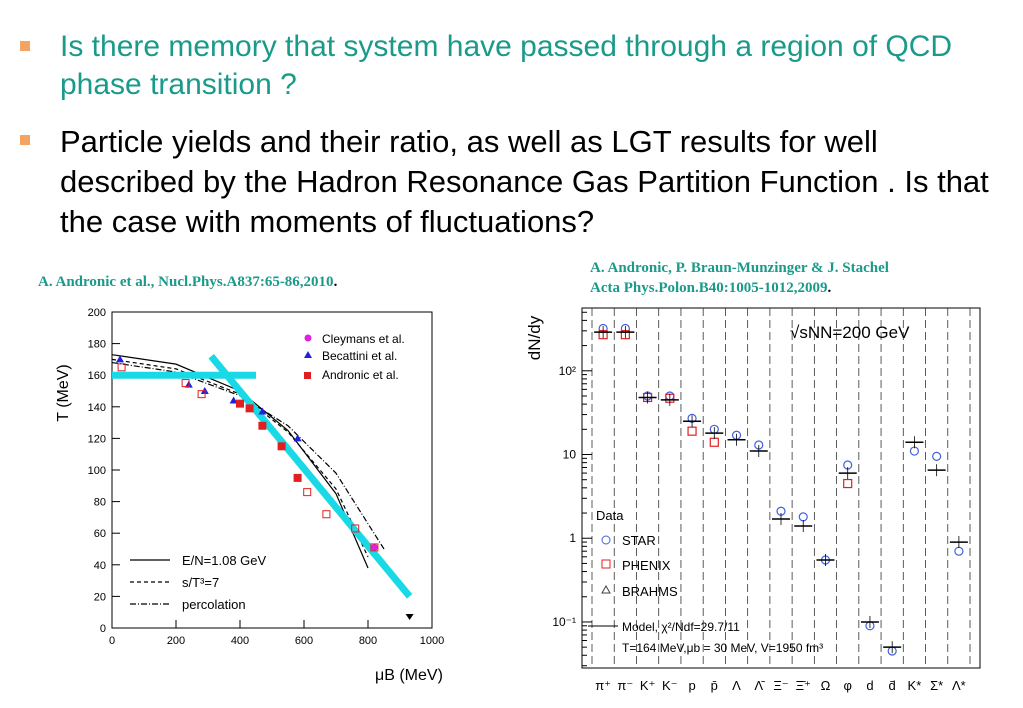  Describe the element at coordinates (112, 641) in the screenshot. I see `left-x-tick-label: 0` at that location.